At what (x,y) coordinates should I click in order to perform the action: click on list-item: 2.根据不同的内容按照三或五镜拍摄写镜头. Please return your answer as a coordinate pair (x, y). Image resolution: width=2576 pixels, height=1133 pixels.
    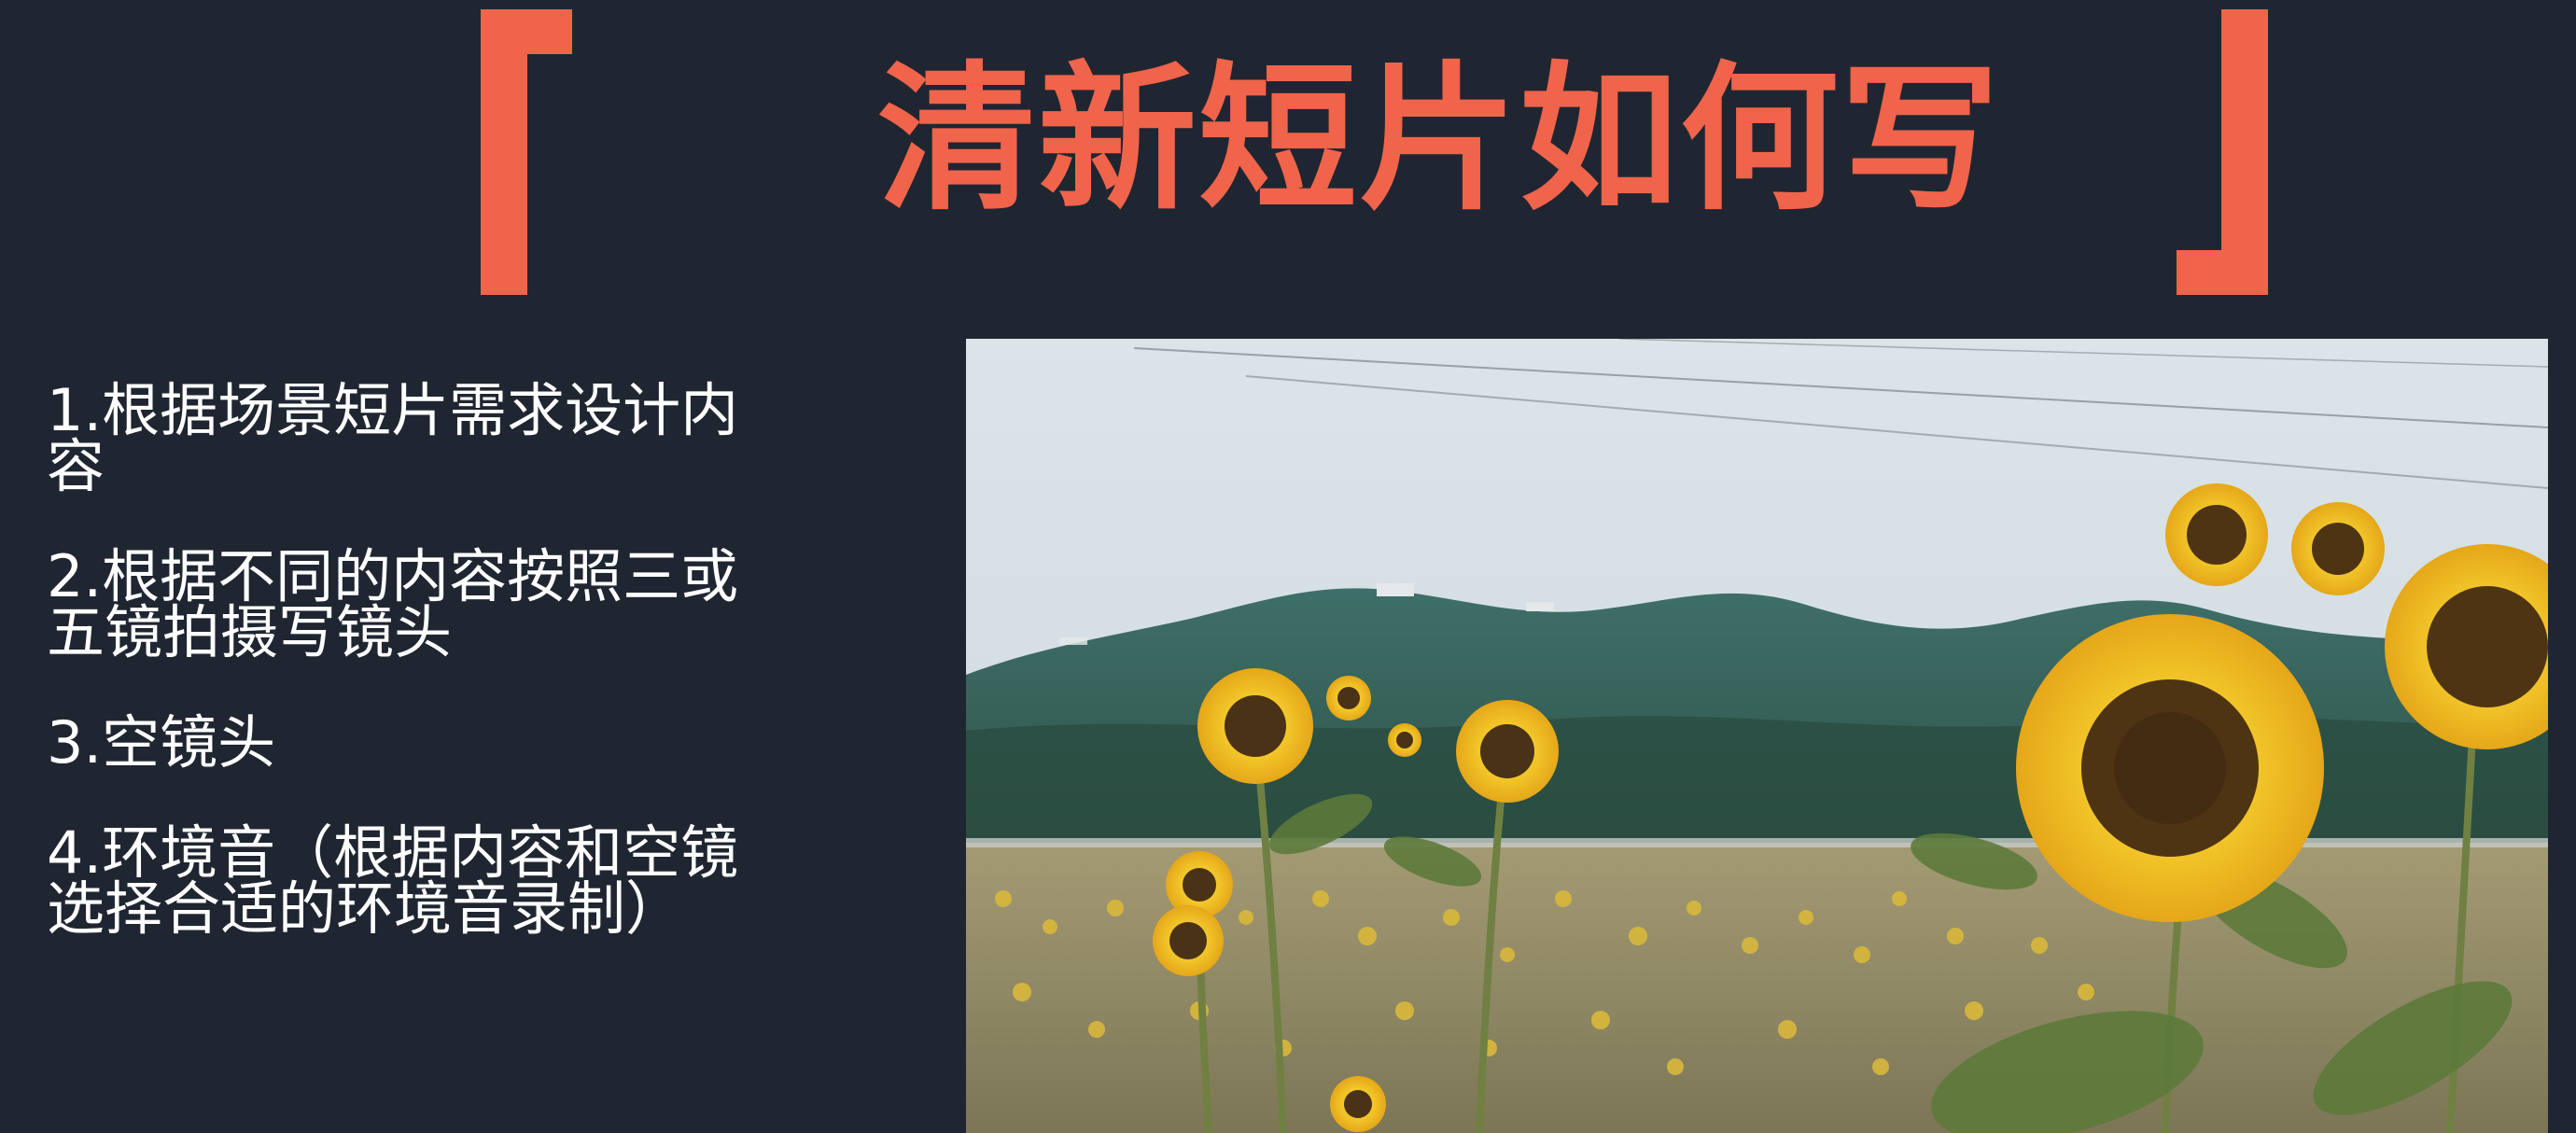
    Looking at the image, I should click on (393, 604).